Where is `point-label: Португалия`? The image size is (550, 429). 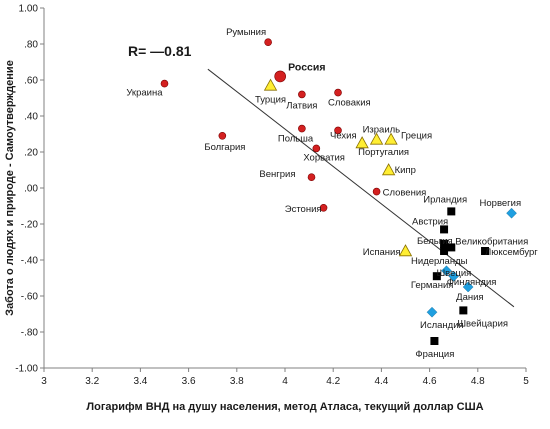
point-label: Португалия is located at coordinates (383, 152).